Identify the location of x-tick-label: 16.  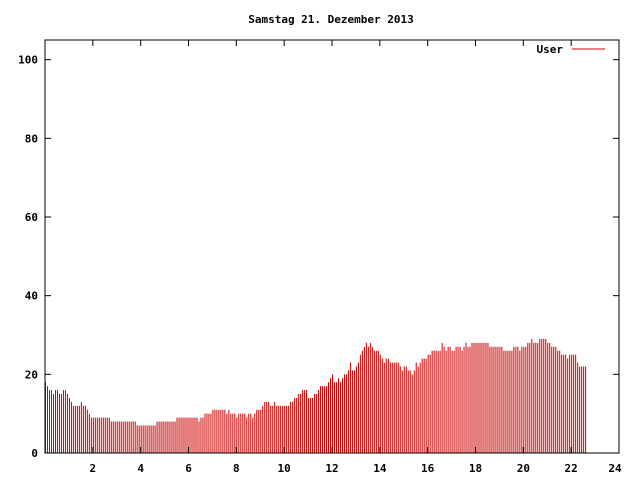
(428, 468).